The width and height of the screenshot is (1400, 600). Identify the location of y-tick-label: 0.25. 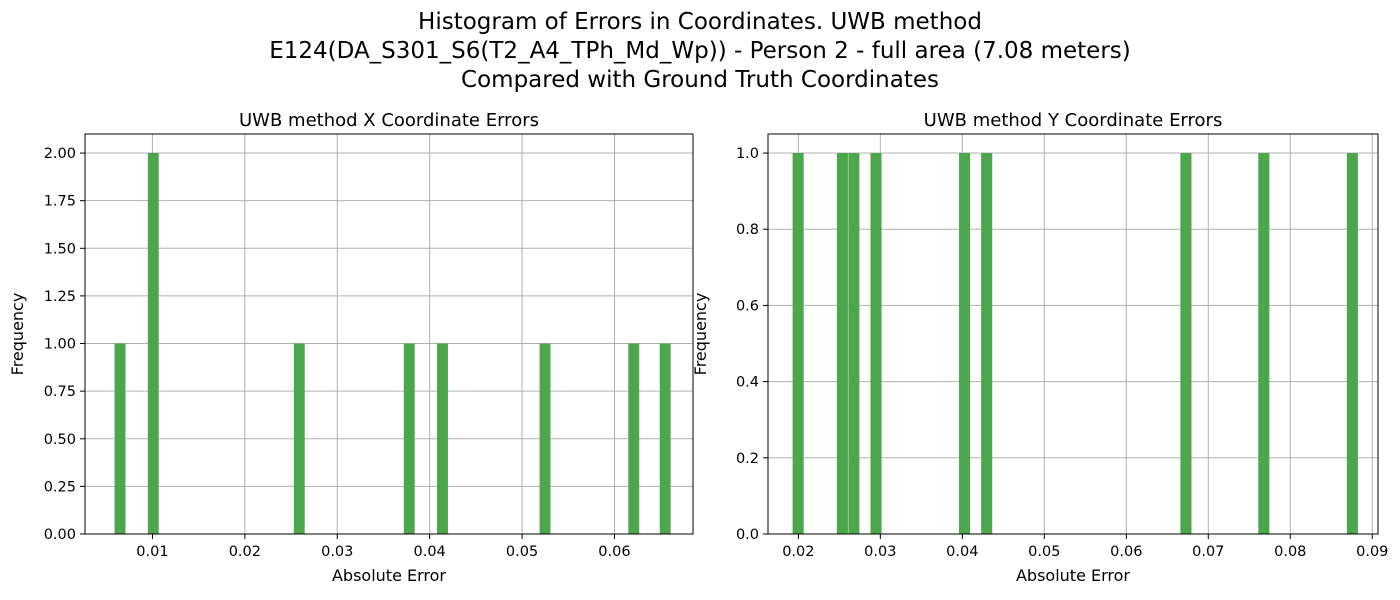
(60, 487).